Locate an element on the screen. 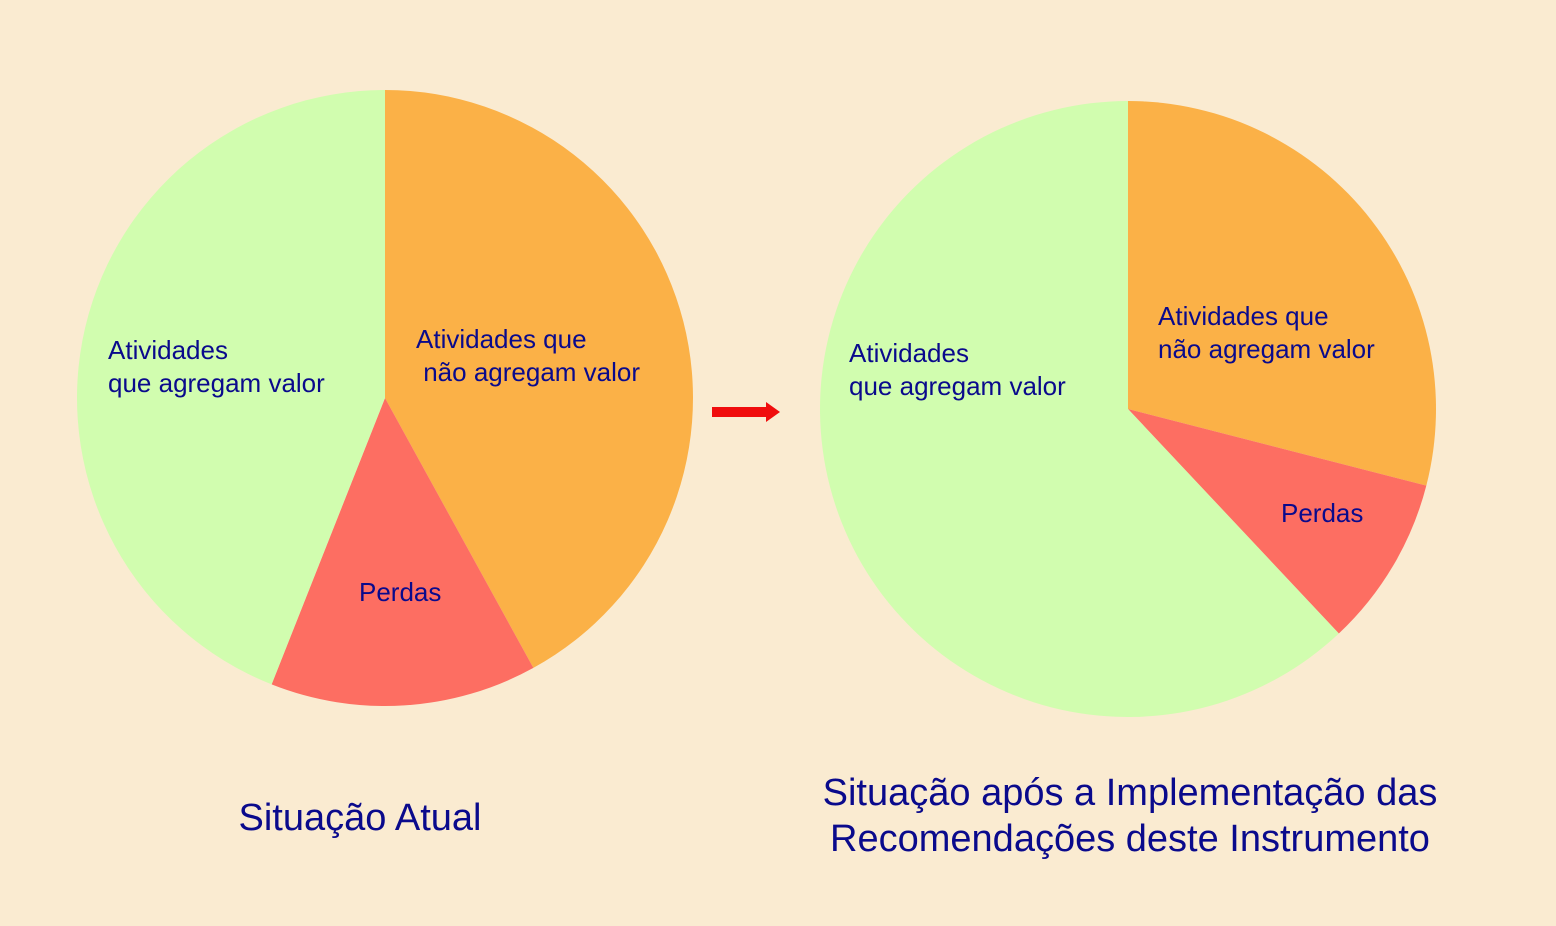 This screenshot has height=926, width=1556. slice-label-0-1: Perdas is located at coordinates (400, 592).